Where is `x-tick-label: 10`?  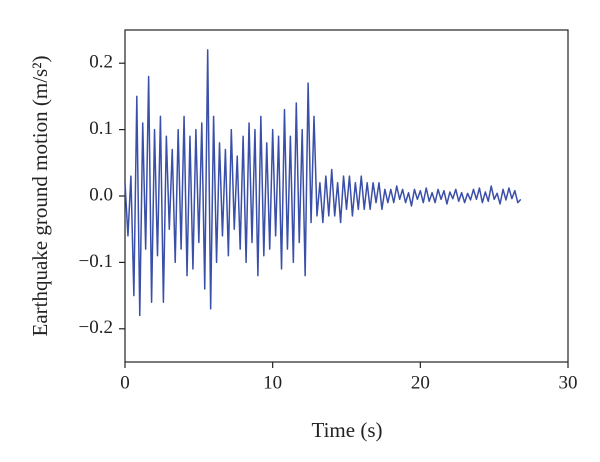 x-tick-label: 10 is located at coordinates (272, 382).